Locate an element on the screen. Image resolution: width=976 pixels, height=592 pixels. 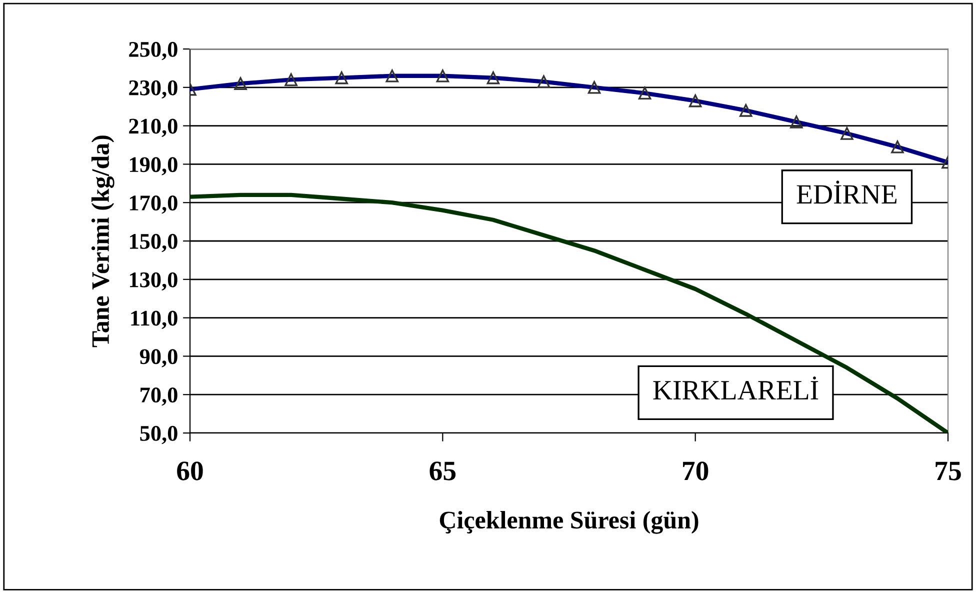
x-tick-label: 65 is located at coordinates (443, 471).